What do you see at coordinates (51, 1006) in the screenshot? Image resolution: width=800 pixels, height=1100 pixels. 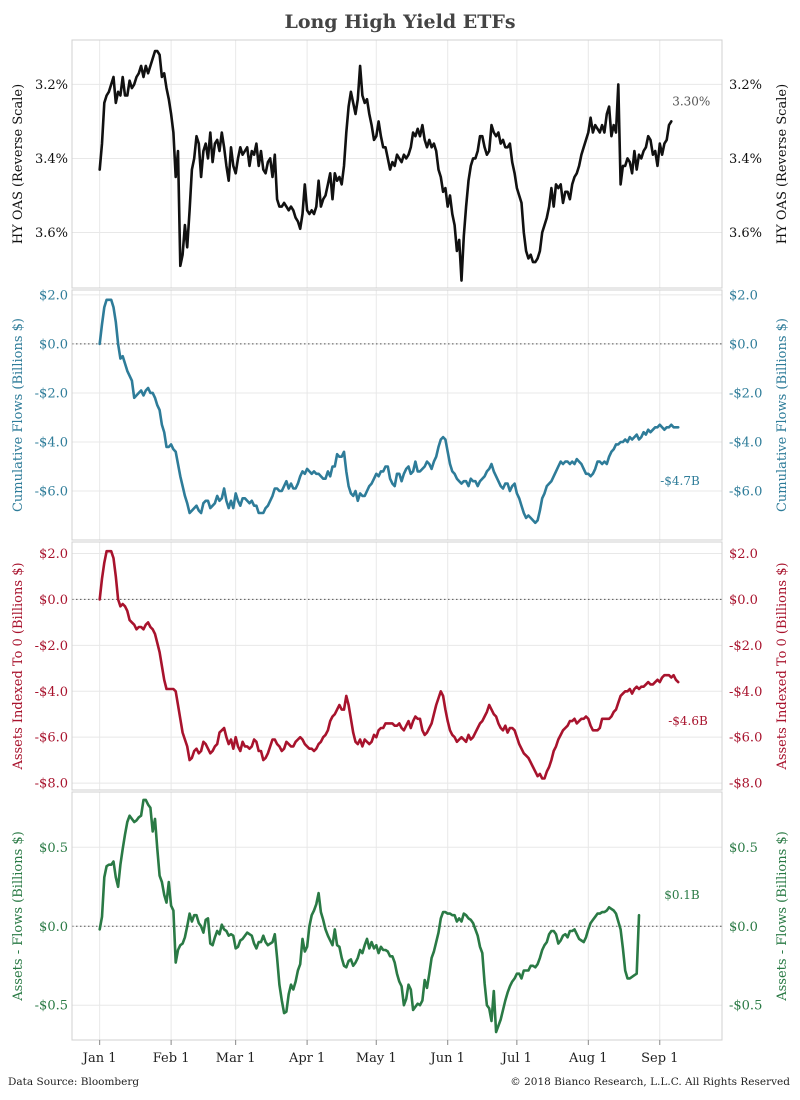 I see `y-tick-label-left: -$0.5` at bounding box center [51, 1006].